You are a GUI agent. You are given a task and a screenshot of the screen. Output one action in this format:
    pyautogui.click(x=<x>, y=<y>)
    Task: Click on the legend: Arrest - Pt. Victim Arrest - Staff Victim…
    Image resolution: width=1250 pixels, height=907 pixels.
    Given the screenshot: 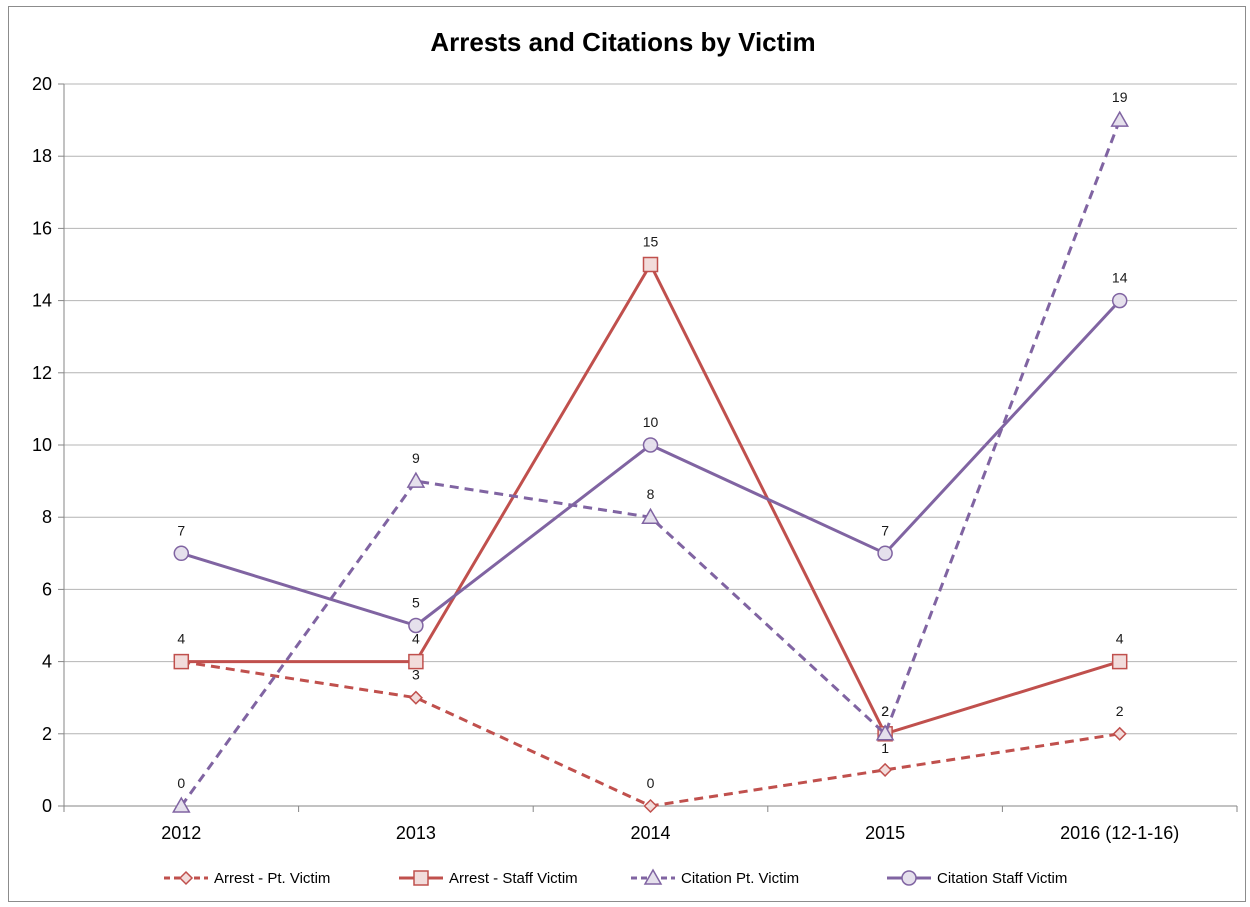 What is the action you would take?
    pyautogui.click(x=615, y=877)
    